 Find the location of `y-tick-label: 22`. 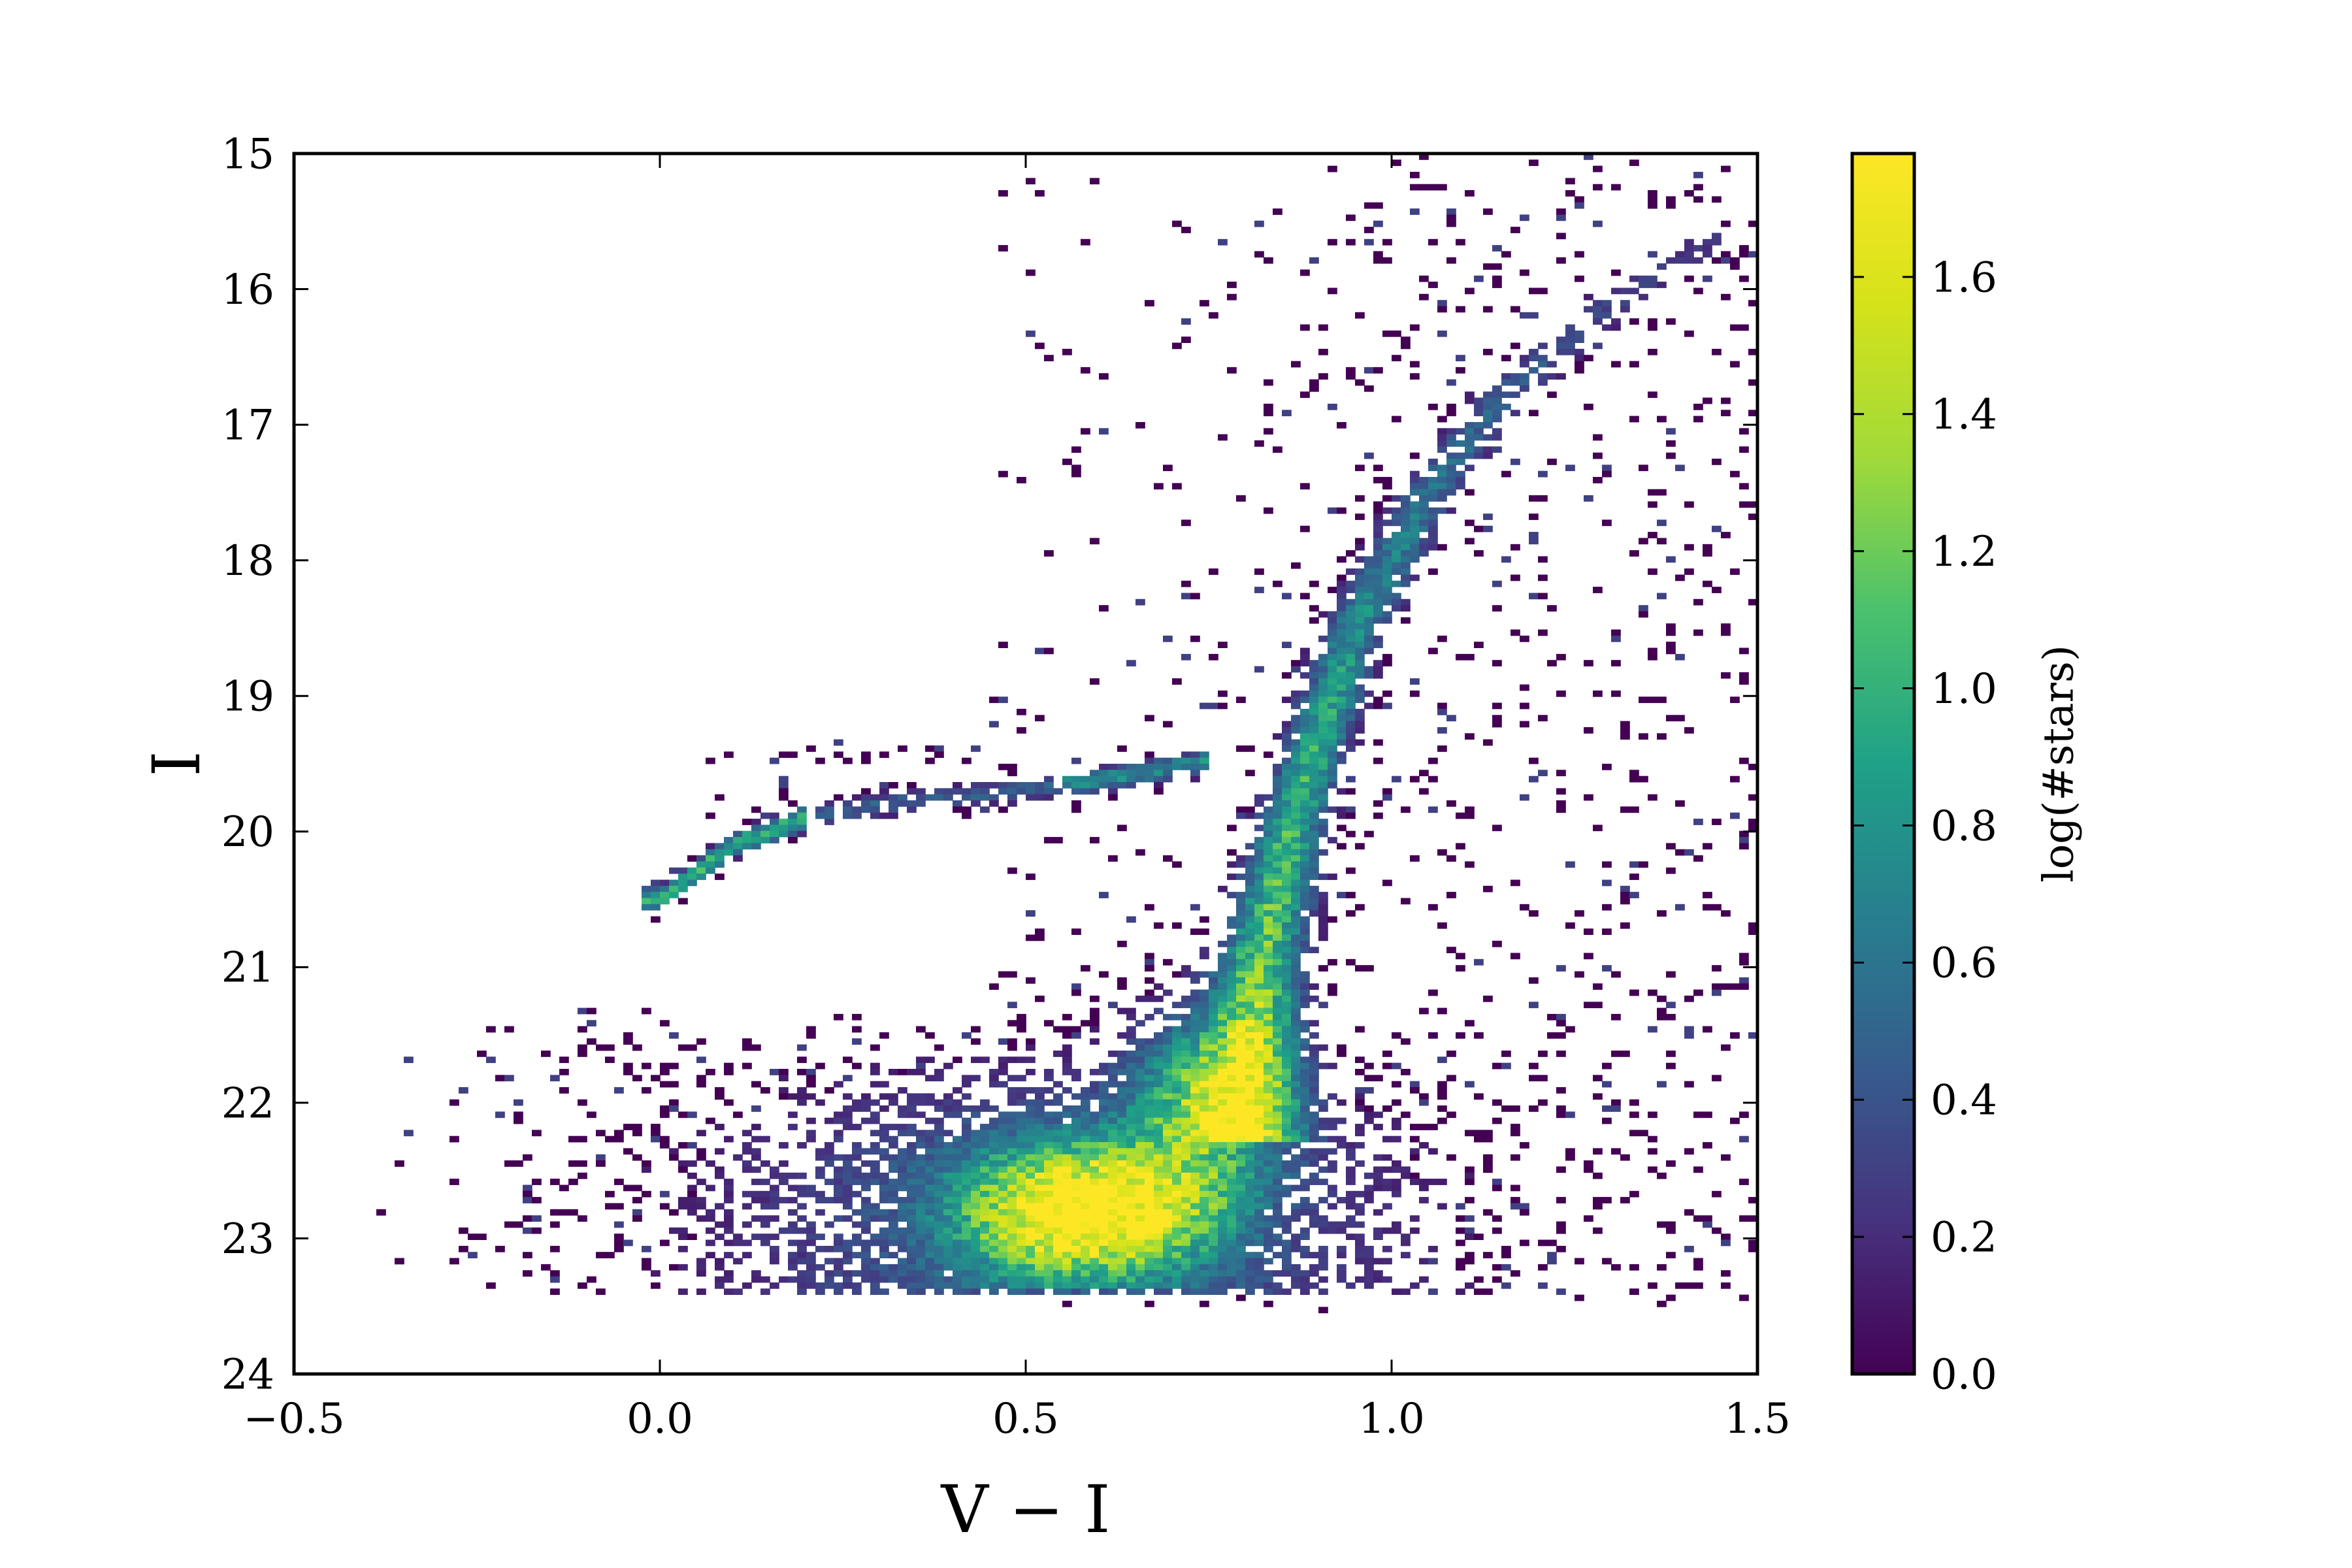

y-tick-label: 22 is located at coordinates (247, 1103).